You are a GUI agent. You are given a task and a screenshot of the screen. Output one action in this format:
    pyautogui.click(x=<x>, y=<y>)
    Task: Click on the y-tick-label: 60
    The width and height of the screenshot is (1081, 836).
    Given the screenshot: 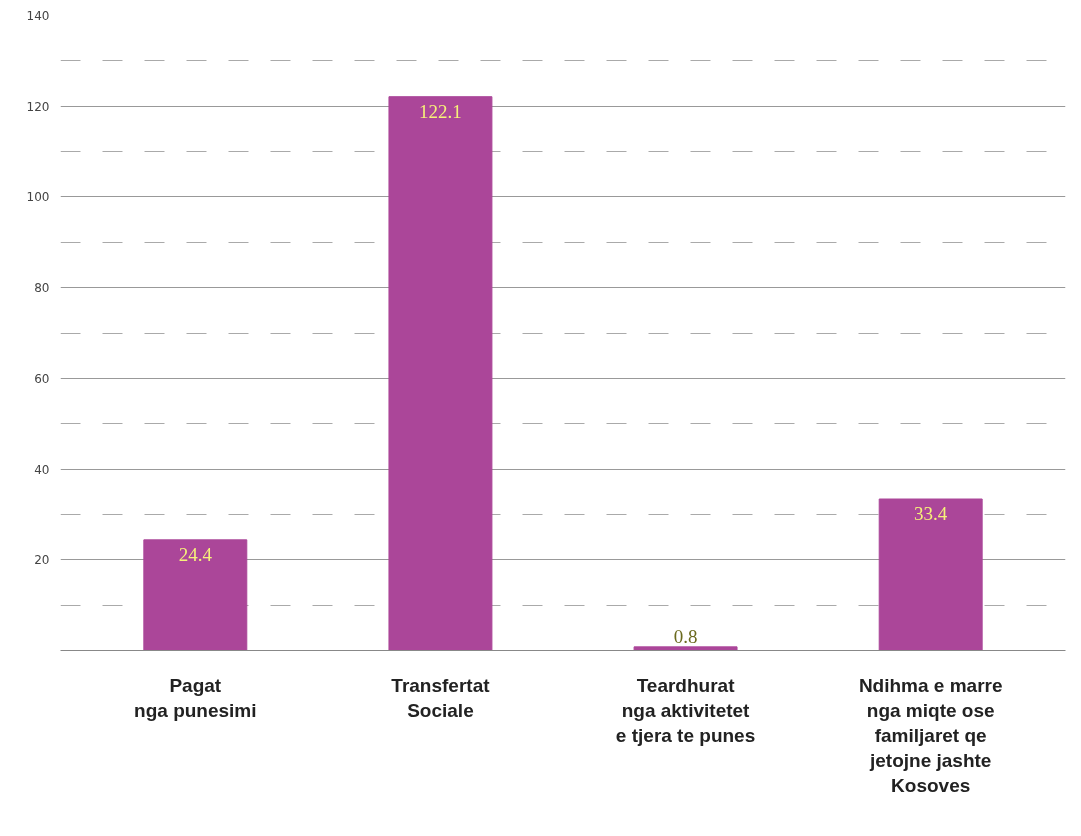 What is the action you would take?
    pyautogui.click(x=42, y=378)
    